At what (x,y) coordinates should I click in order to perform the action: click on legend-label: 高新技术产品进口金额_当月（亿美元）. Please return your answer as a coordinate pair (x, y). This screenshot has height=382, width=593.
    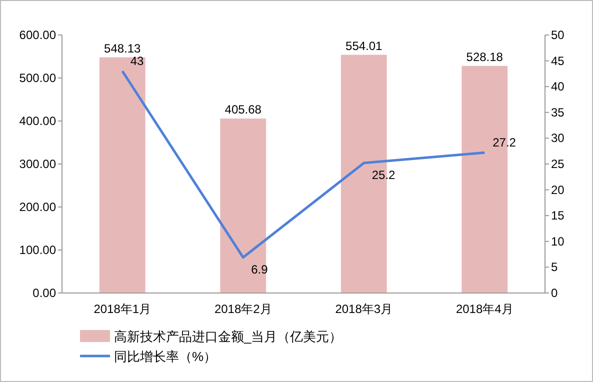
    Looking at the image, I should click on (228, 336).